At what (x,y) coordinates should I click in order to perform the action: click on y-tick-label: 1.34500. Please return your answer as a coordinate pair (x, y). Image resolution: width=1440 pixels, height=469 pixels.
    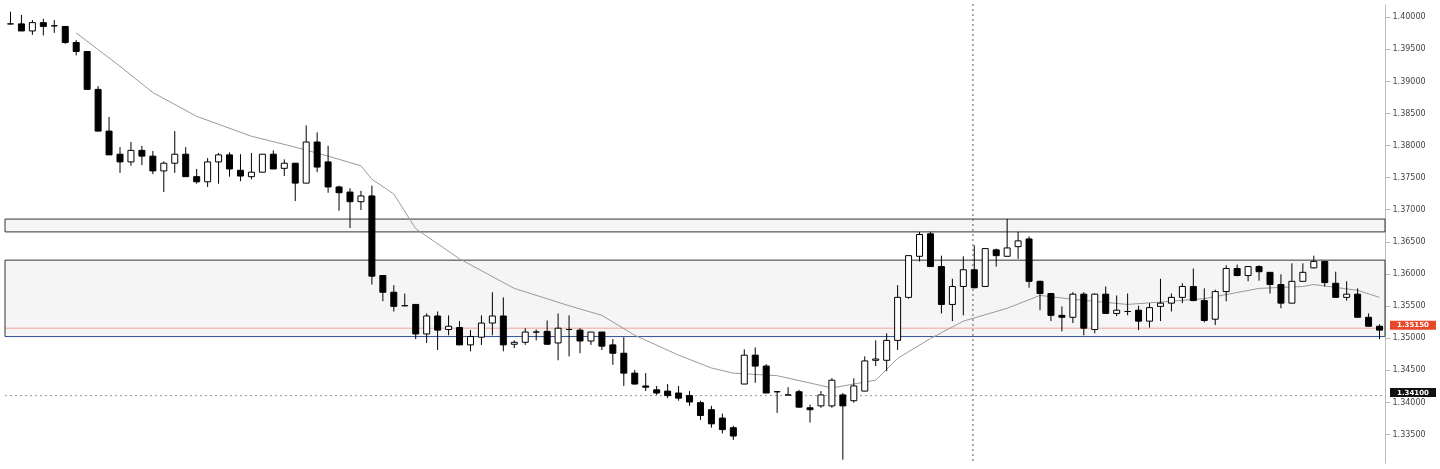
    Looking at the image, I should click on (1409, 370).